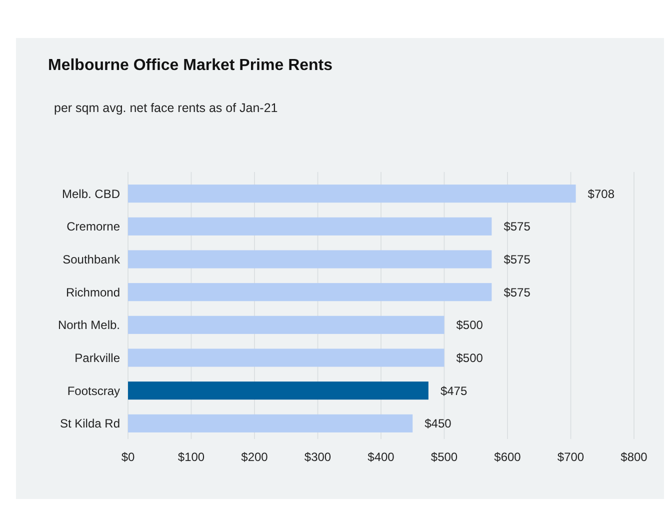 The width and height of the screenshot is (672, 507). What do you see at coordinates (454, 391) in the screenshot?
I see `data-label: $475` at bounding box center [454, 391].